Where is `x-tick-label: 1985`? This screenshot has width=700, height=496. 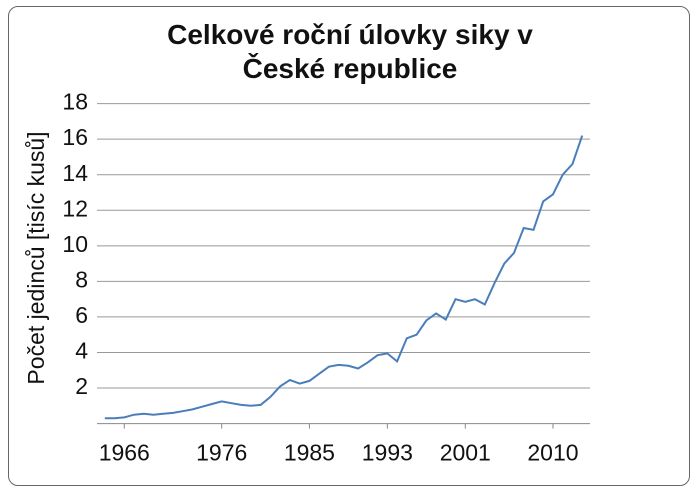 x-tick-label: 1985 is located at coordinates (309, 453).